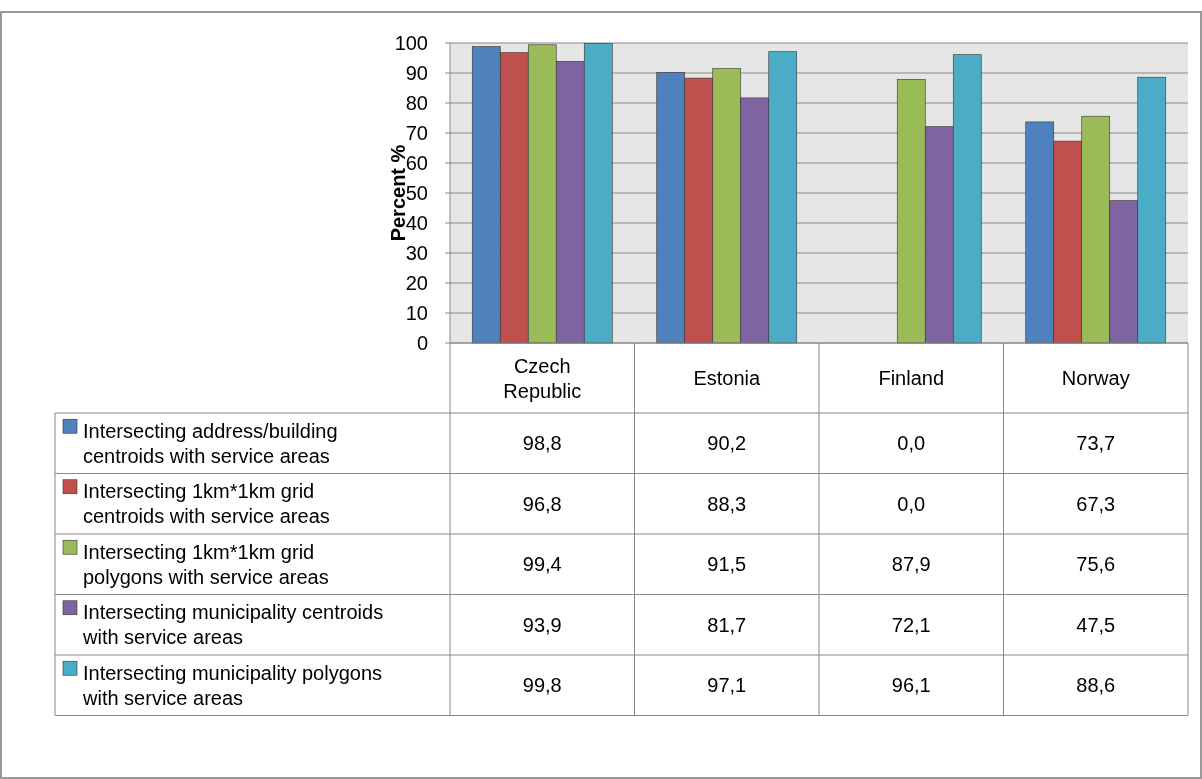 The width and height of the screenshot is (1202, 779). I want to click on y-tick-label: 10, so click(416, 313).